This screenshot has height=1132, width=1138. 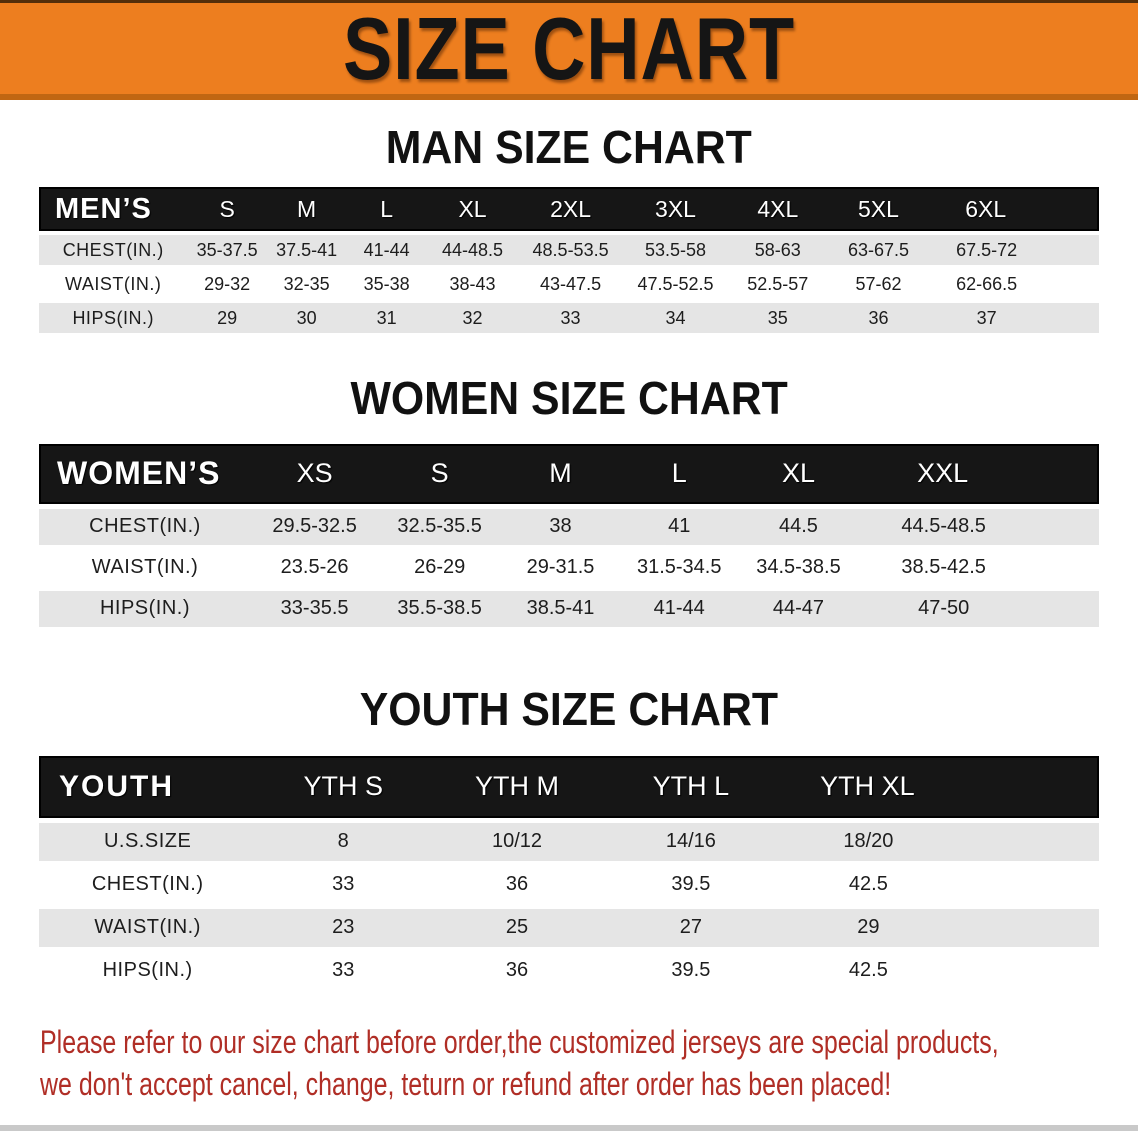 What do you see at coordinates (569, 1128) in the screenshot?
I see `bottom-divider` at bounding box center [569, 1128].